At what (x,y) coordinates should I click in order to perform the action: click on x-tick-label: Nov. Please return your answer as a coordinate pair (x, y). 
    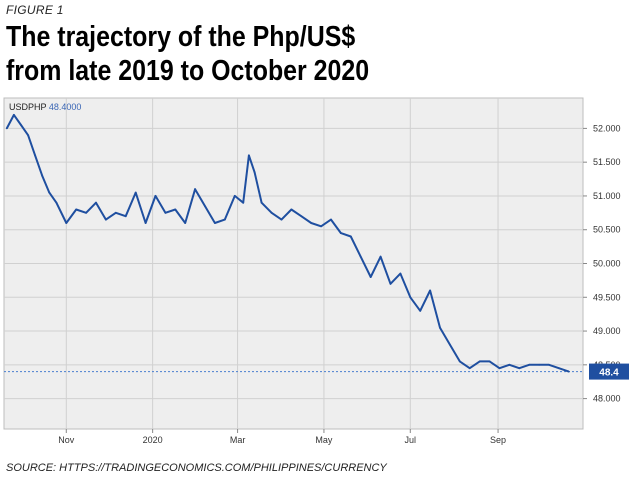
    Looking at the image, I should click on (66, 440).